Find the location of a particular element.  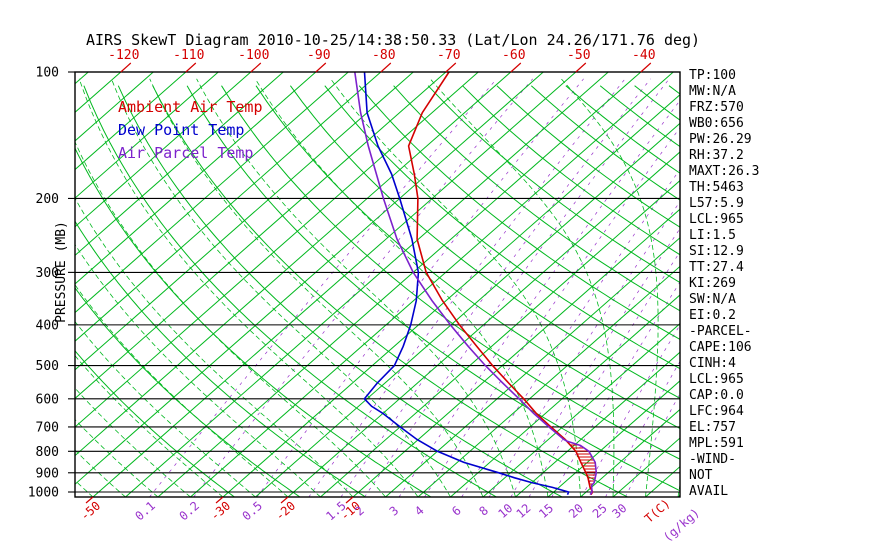

pressure-tick-label: 100 is located at coordinates (47, 73).